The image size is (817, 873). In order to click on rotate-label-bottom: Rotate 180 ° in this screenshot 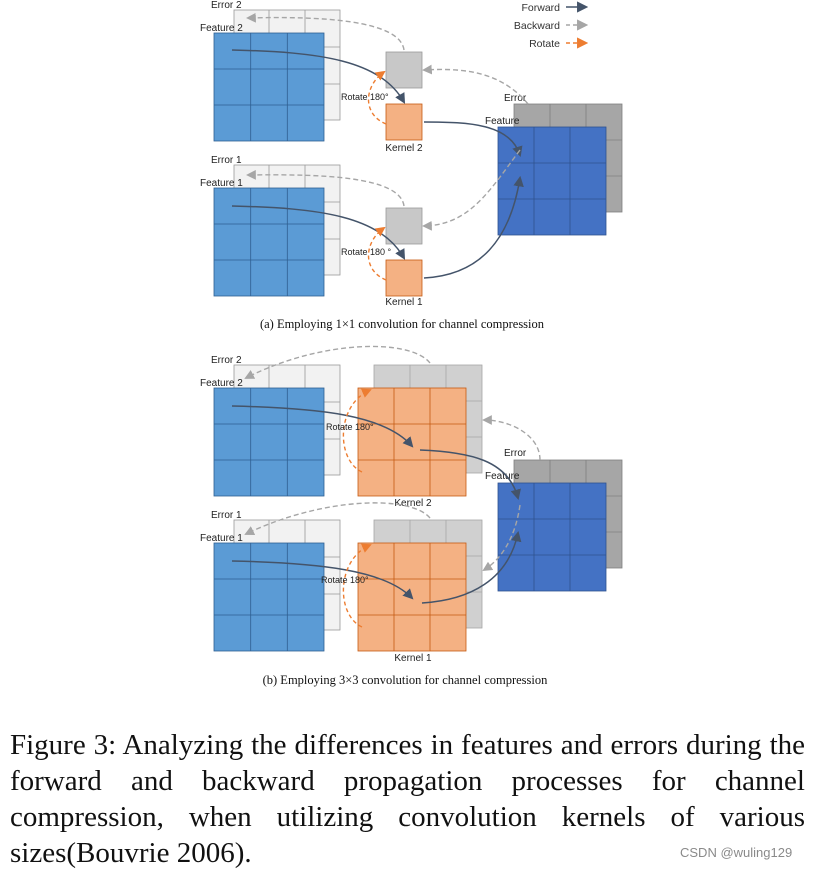, I will do `click(366, 252)`.